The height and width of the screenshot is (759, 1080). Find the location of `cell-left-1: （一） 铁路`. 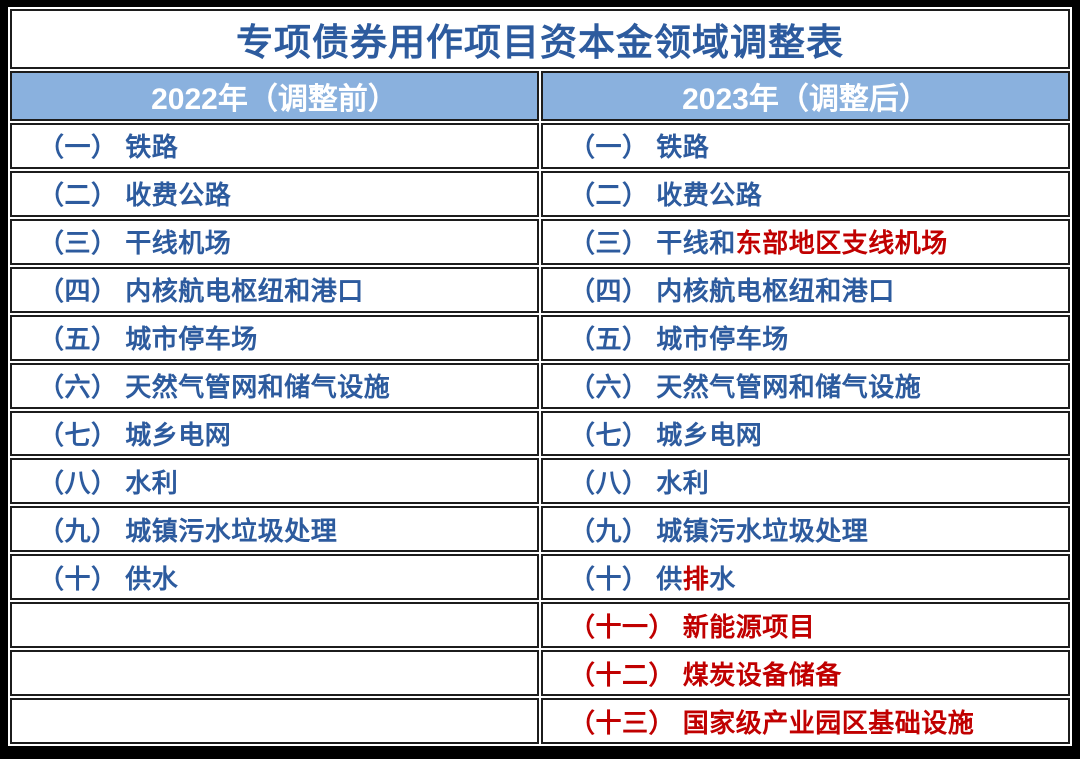

cell-left-1: （一） 铁路 is located at coordinates (274, 146).